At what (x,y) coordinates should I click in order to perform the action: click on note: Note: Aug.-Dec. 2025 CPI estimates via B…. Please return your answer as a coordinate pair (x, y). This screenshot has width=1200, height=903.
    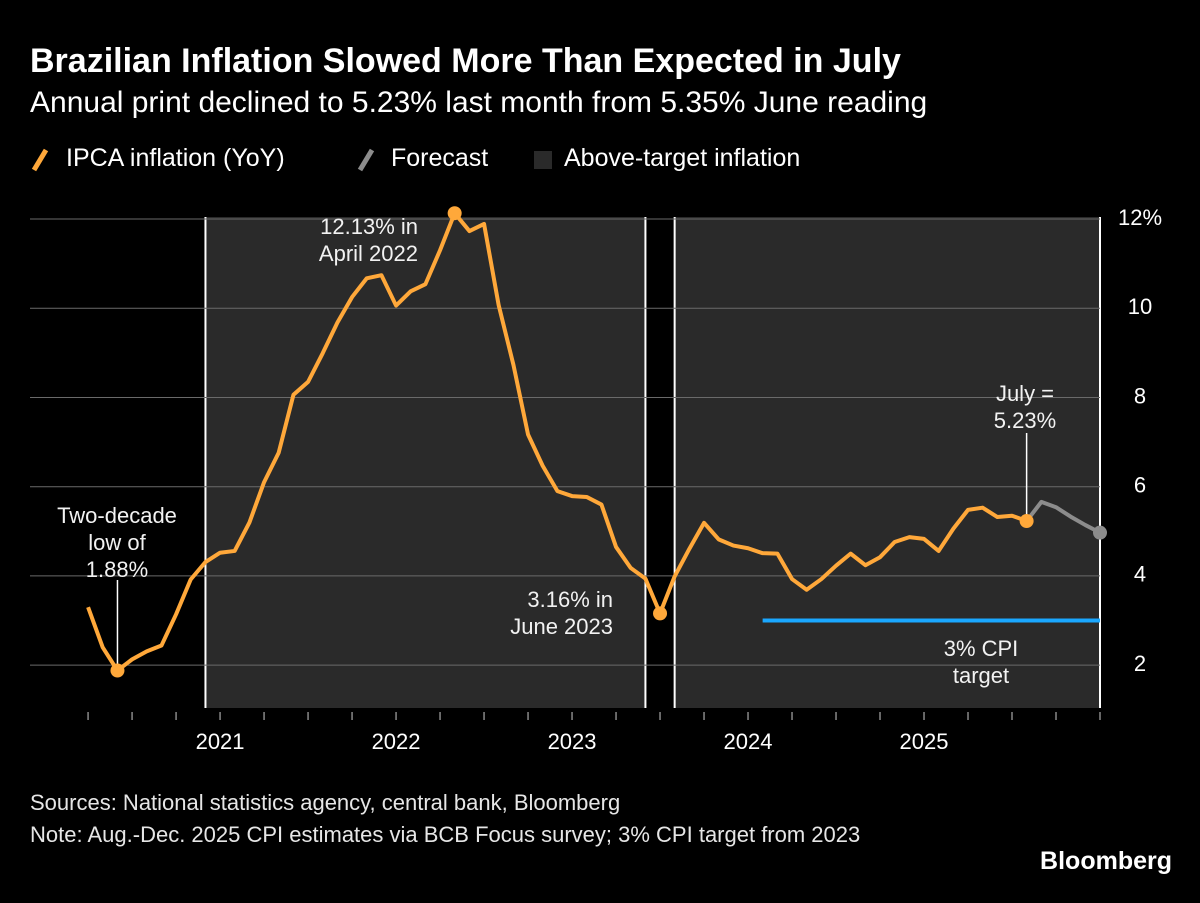
    Looking at the image, I should click on (445, 834).